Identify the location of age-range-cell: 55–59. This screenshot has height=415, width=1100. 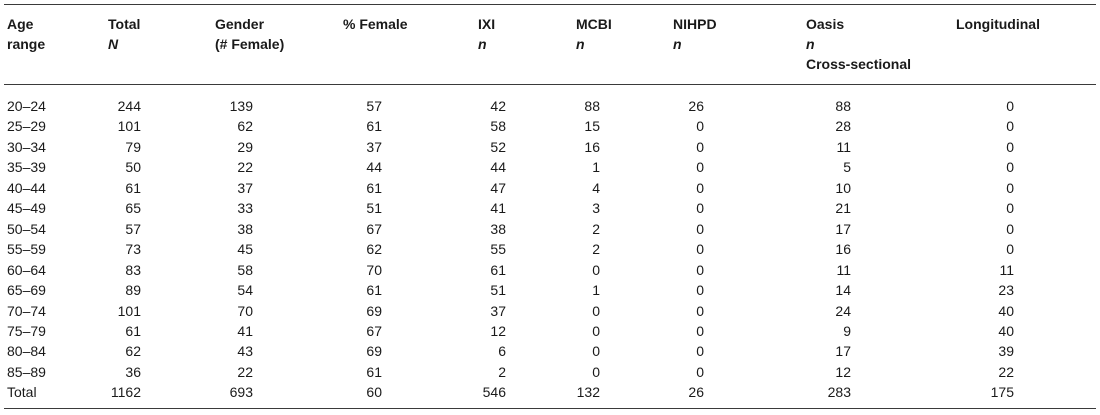
(26, 249).